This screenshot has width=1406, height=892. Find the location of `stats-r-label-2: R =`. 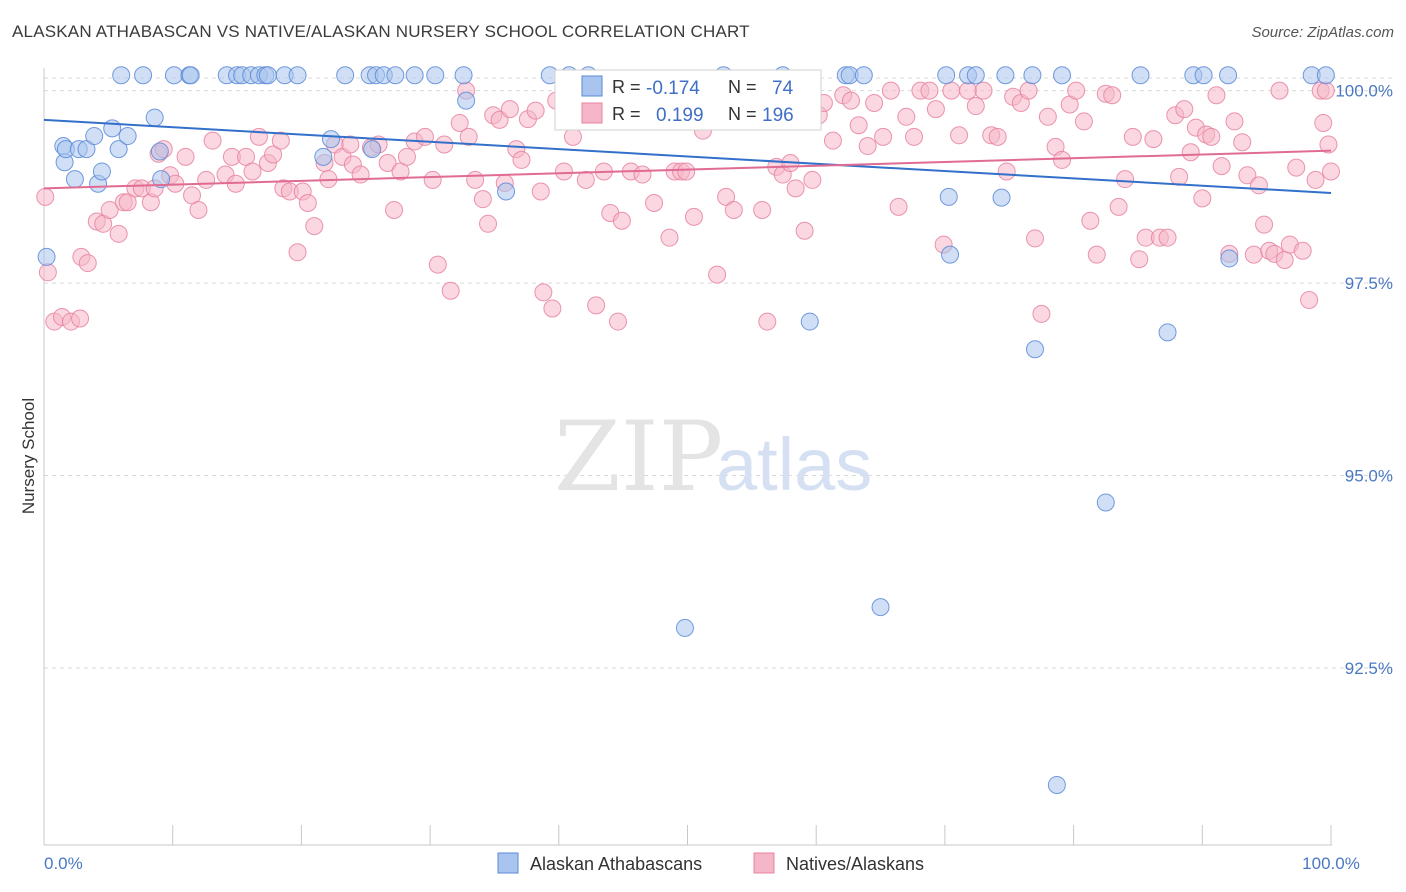

stats-r-label-2: R = is located at coordinates (626, 114).